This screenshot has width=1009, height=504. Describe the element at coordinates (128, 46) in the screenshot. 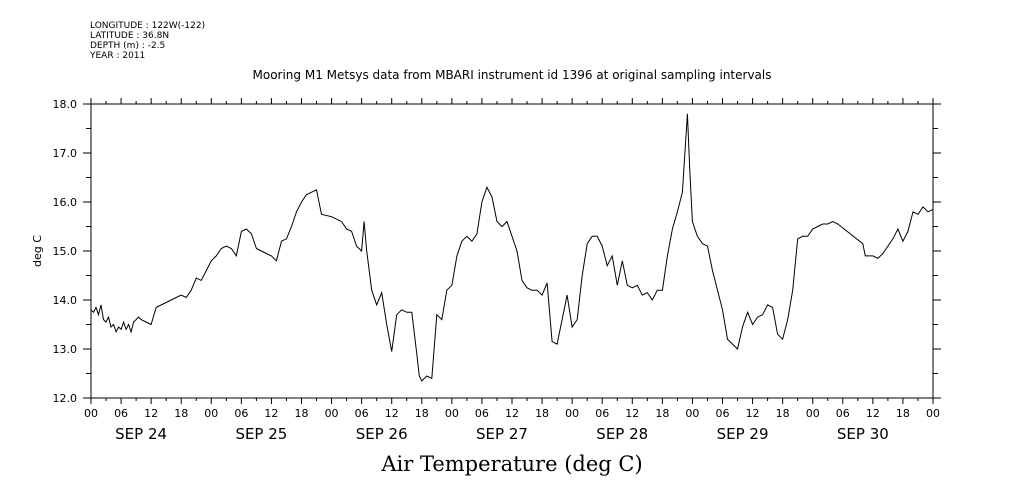

I see `depth-text: DEPTH (m) : -2.5` at that location.